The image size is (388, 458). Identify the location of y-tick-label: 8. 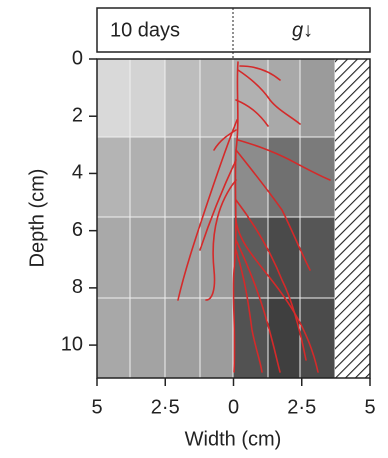
(77, 287).